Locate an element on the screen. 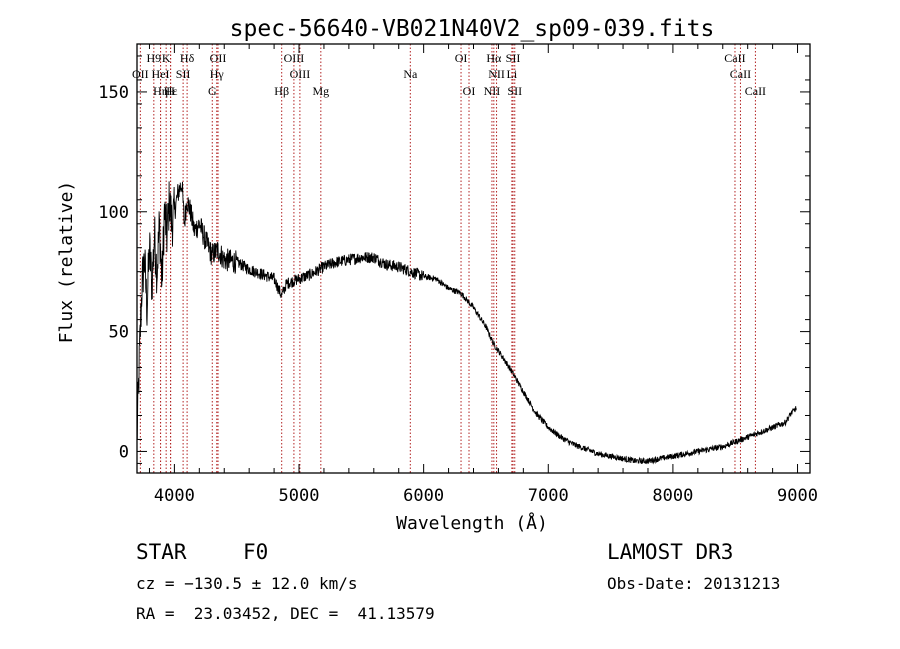  line-marker-label-11: SII is located at coordinates (183, 74).